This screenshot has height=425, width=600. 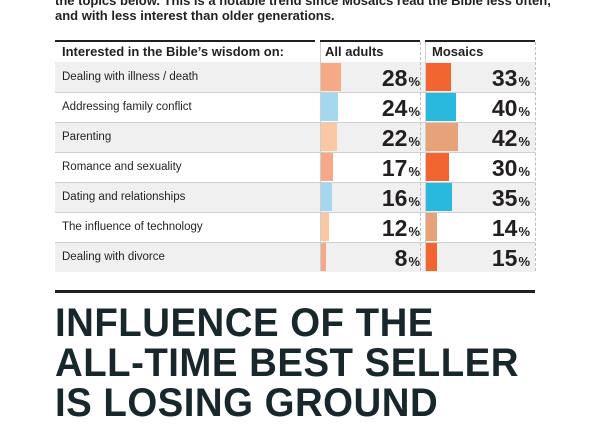 I want to click on bottom-rule, so click(x=295, y=291).